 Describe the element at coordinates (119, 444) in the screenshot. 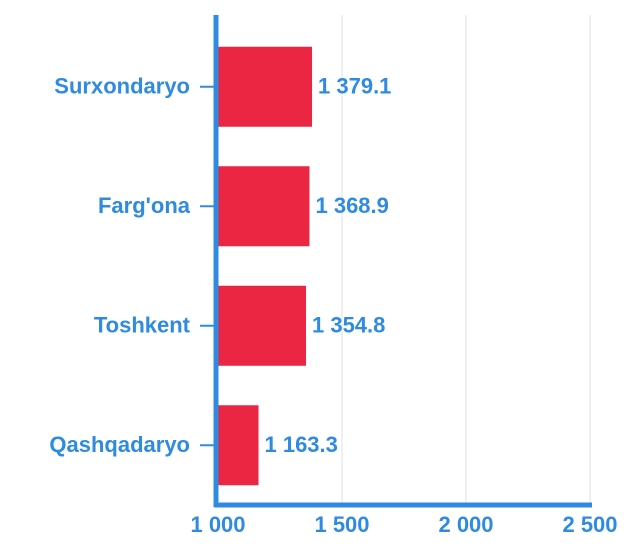

I see `y-tick-label: Qashqadaryo` at that location.